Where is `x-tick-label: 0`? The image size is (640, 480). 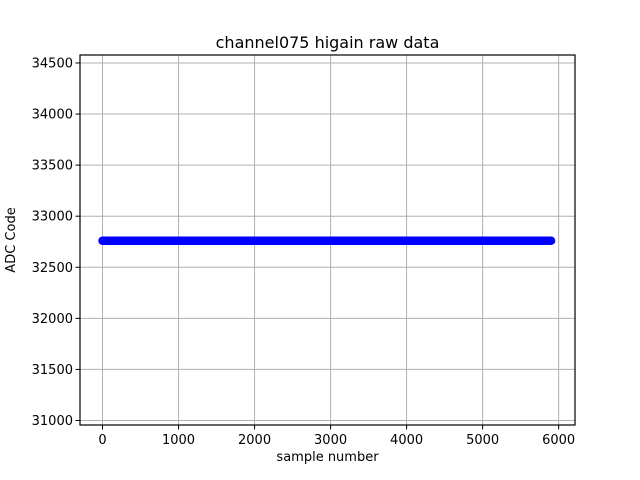 x-tick-label: 0 is located at coordinates (102, 440).